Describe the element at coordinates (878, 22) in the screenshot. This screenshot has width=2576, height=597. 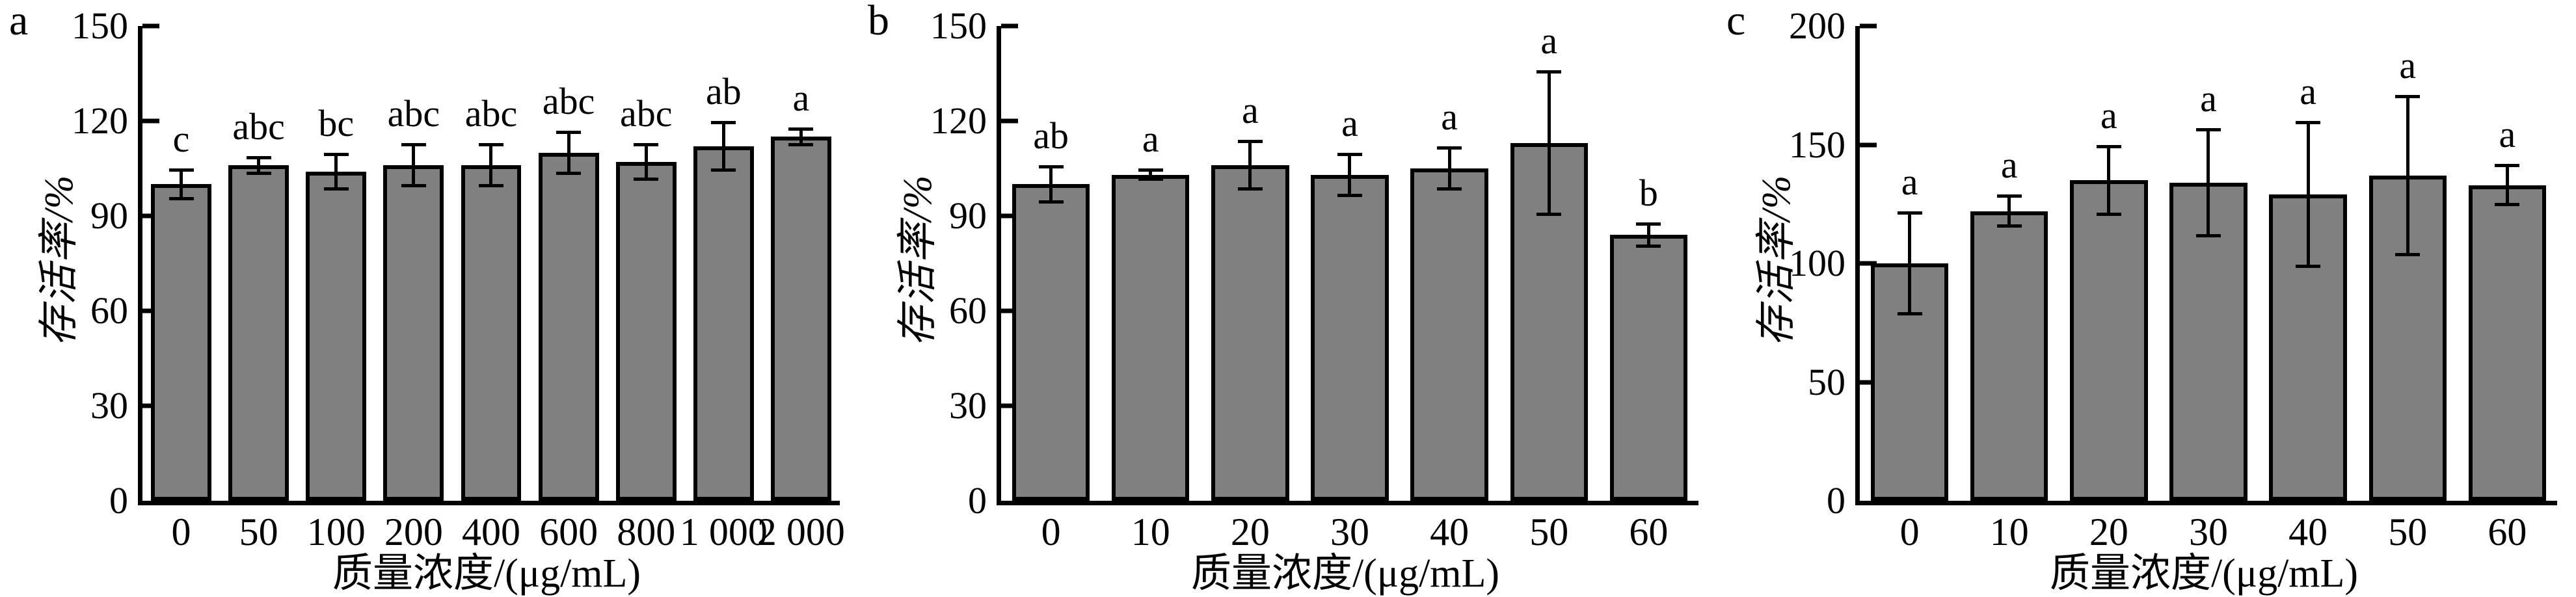
I see `panel-letter: b` at that location.